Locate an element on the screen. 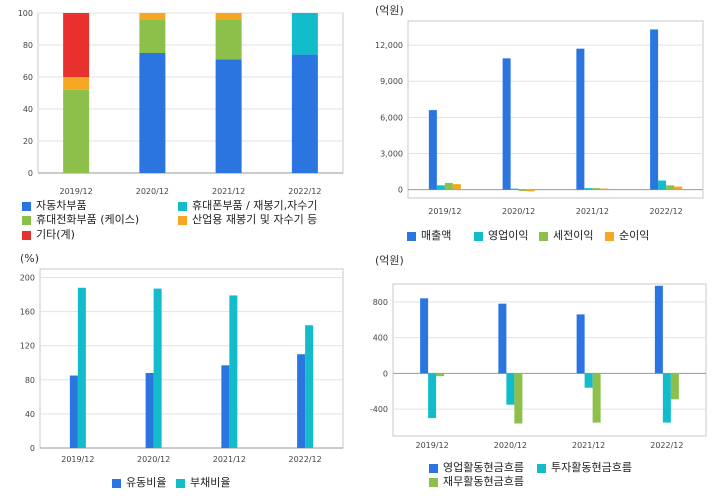  y-tick-label: 6,000 is located at coordinates (391, 117).